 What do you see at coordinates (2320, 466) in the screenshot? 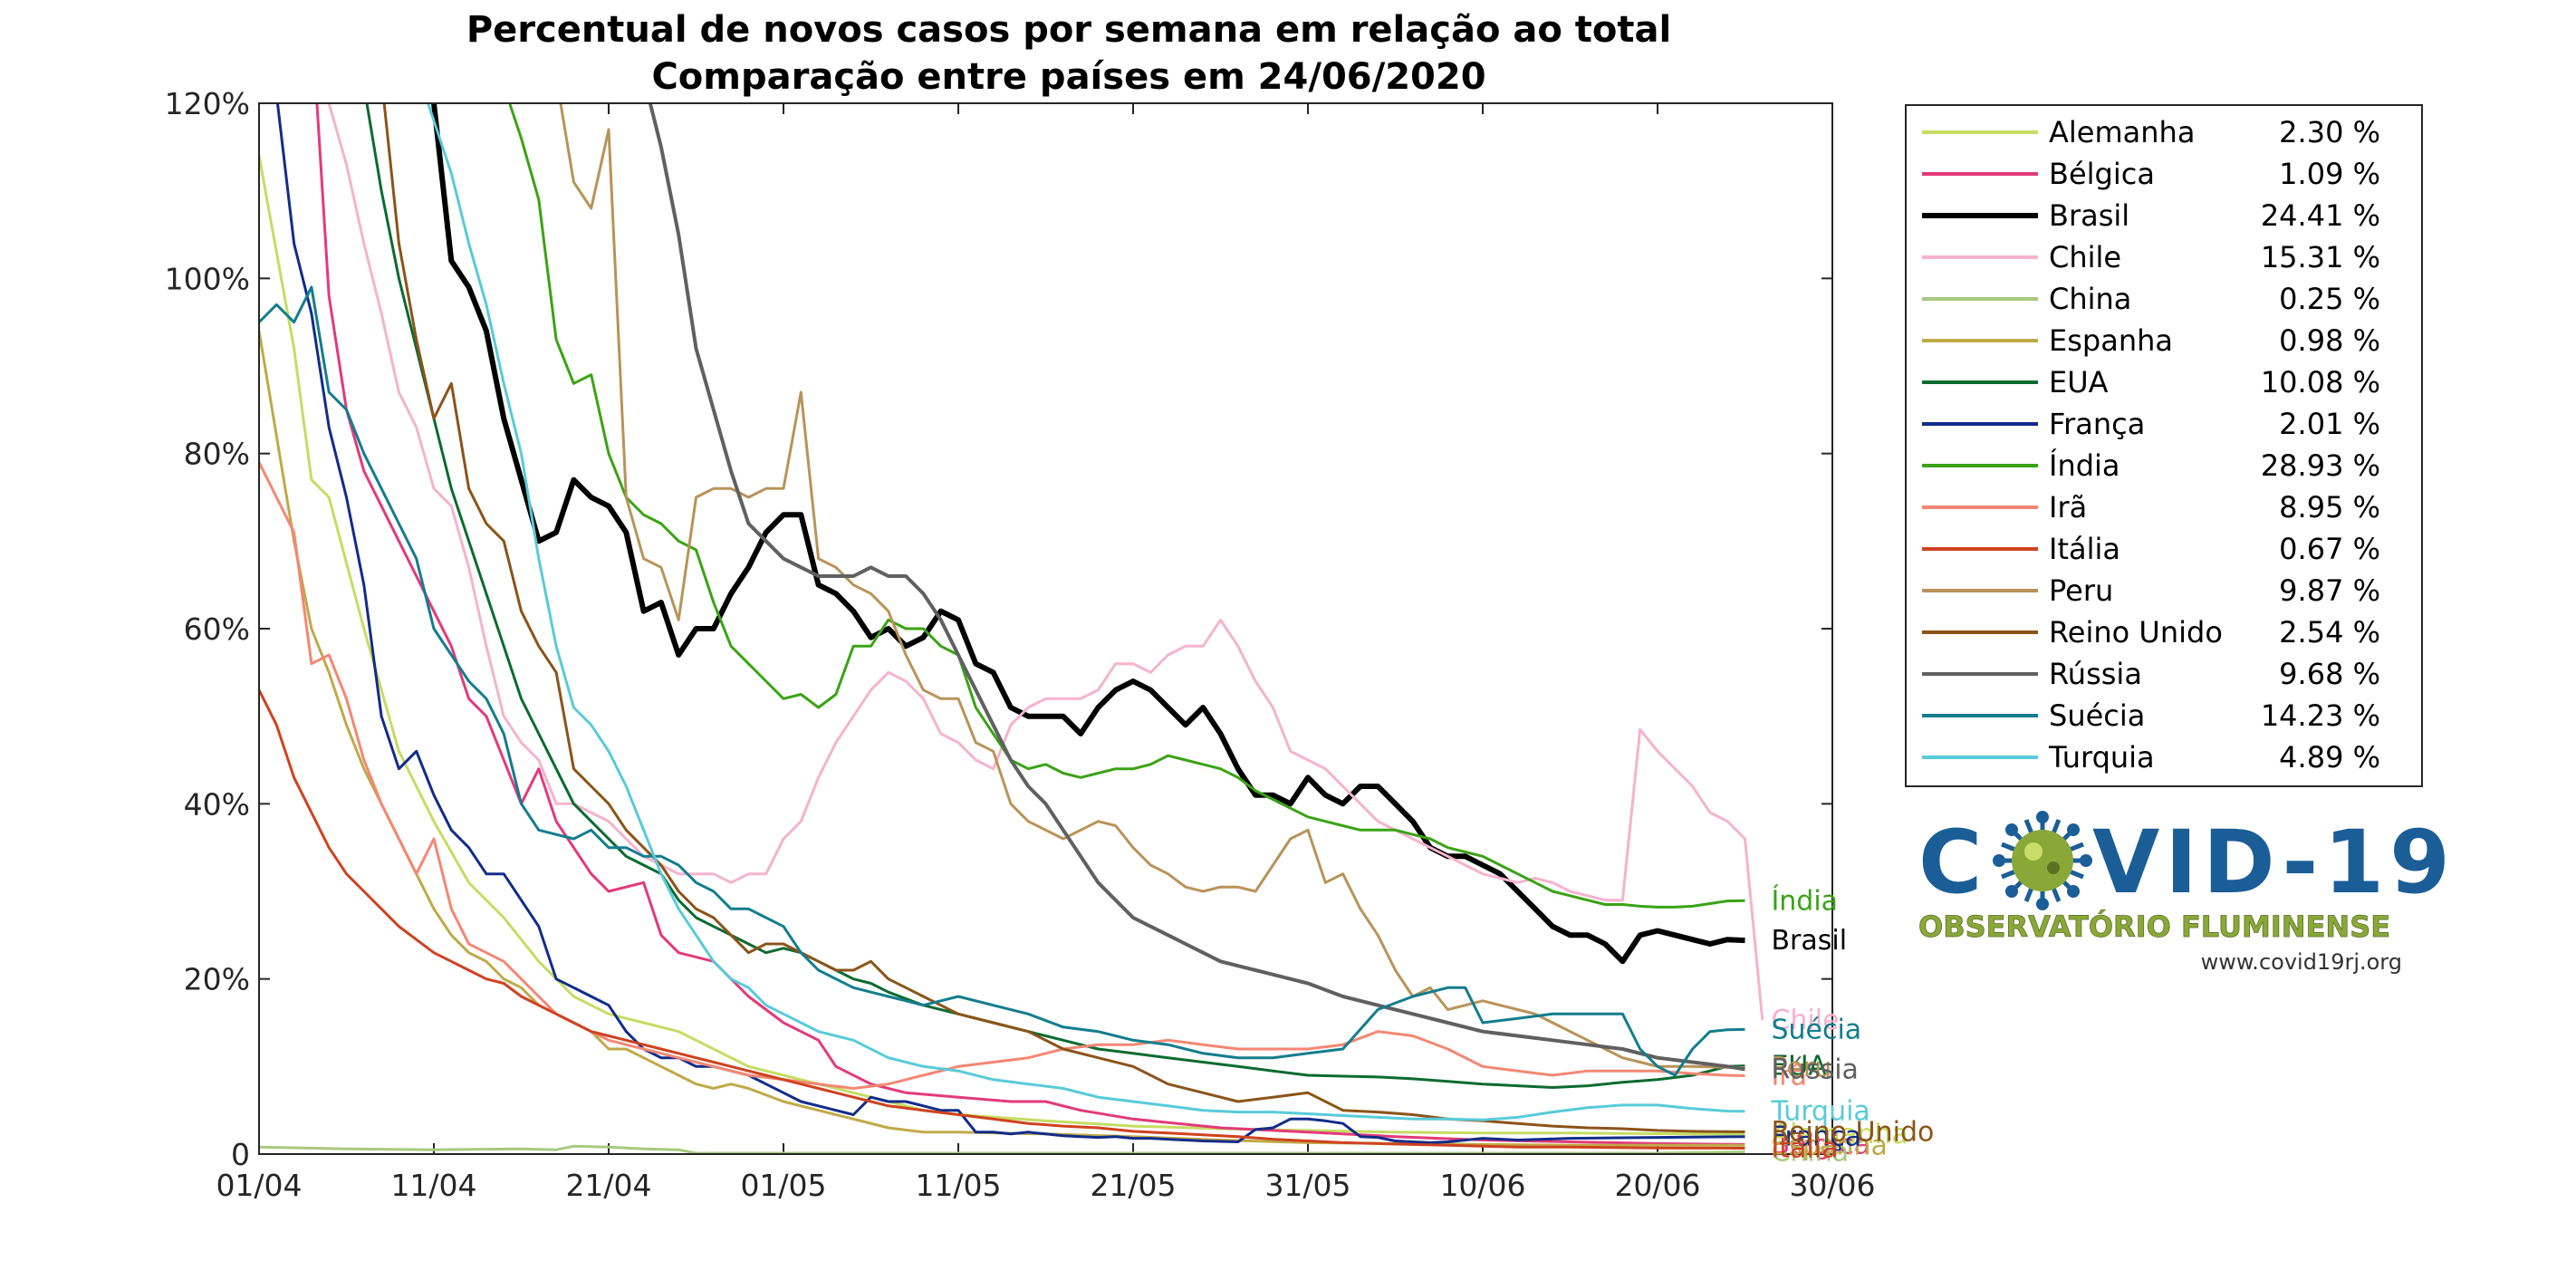
I see `legend-value-india: 28.93 %` at bounding box center [2320, 466].